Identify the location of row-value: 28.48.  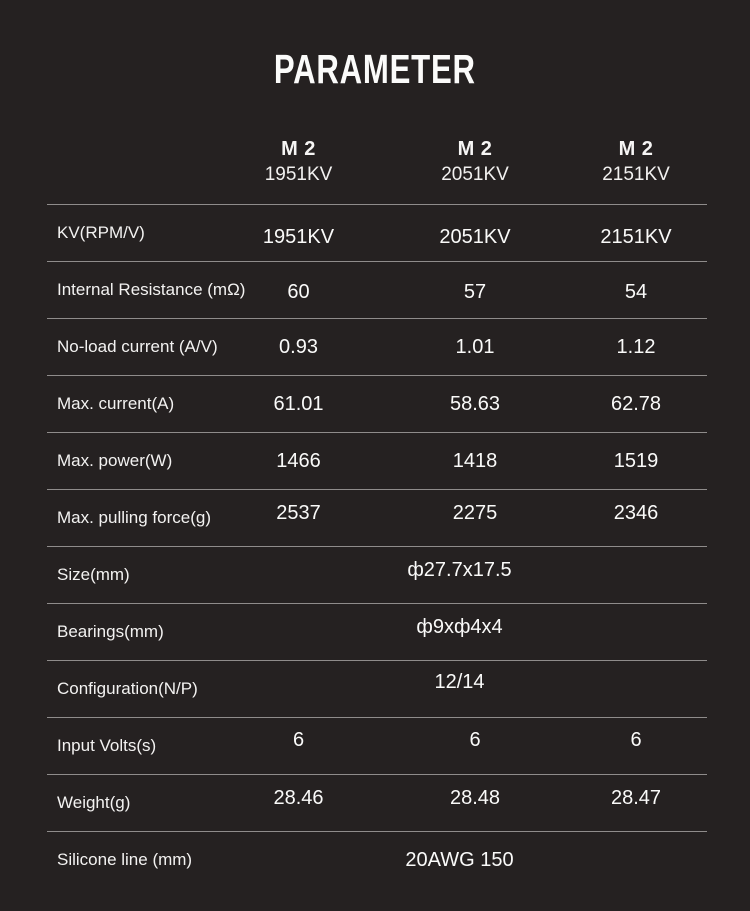
(475, 797).